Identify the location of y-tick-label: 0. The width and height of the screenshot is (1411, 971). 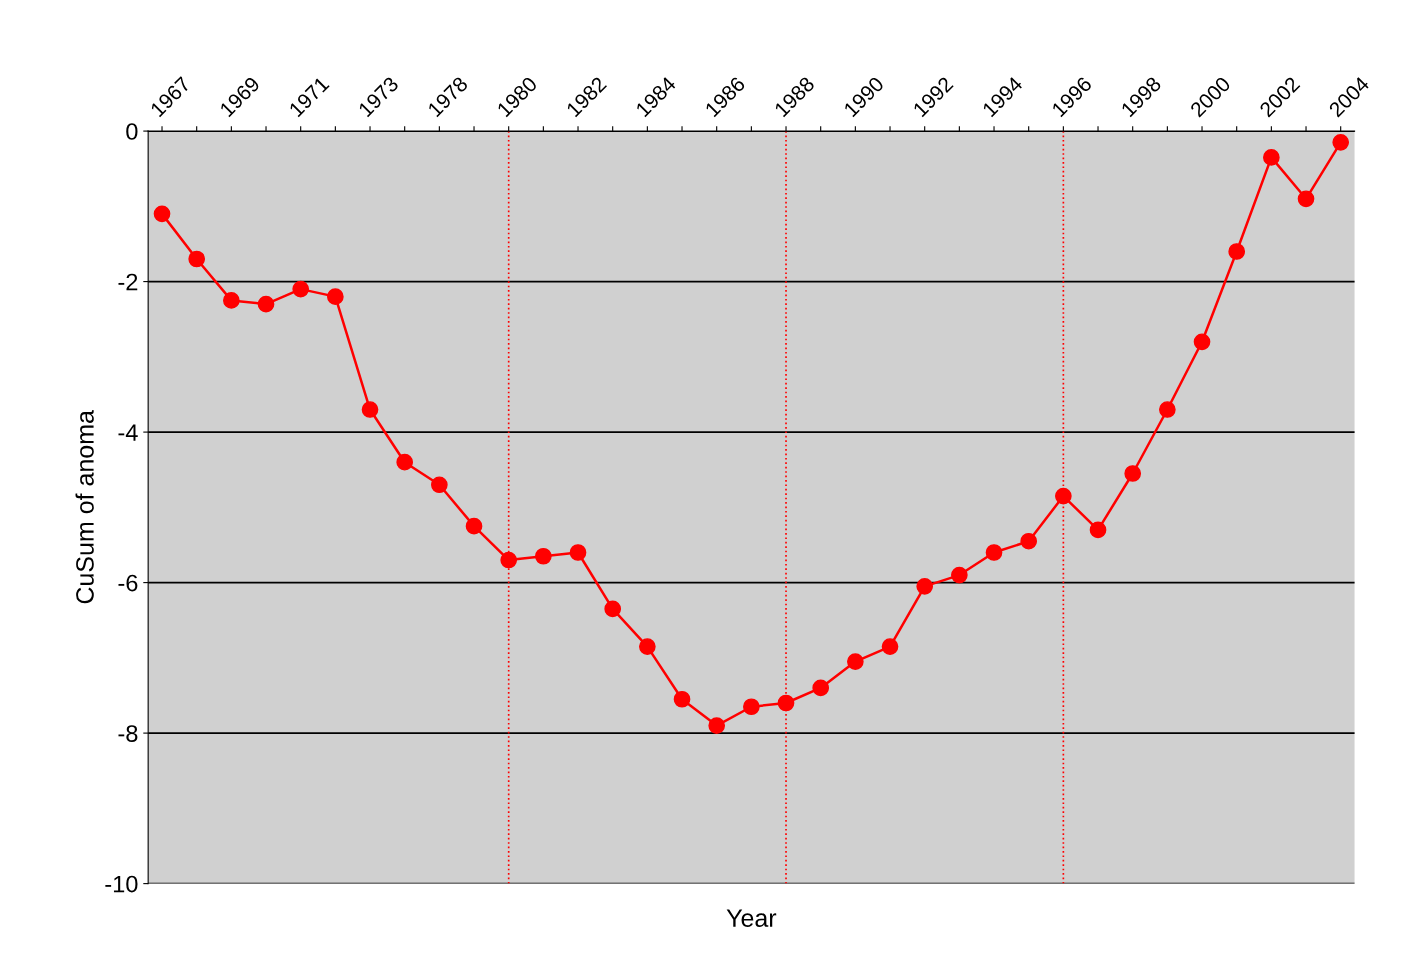
(132, 131).